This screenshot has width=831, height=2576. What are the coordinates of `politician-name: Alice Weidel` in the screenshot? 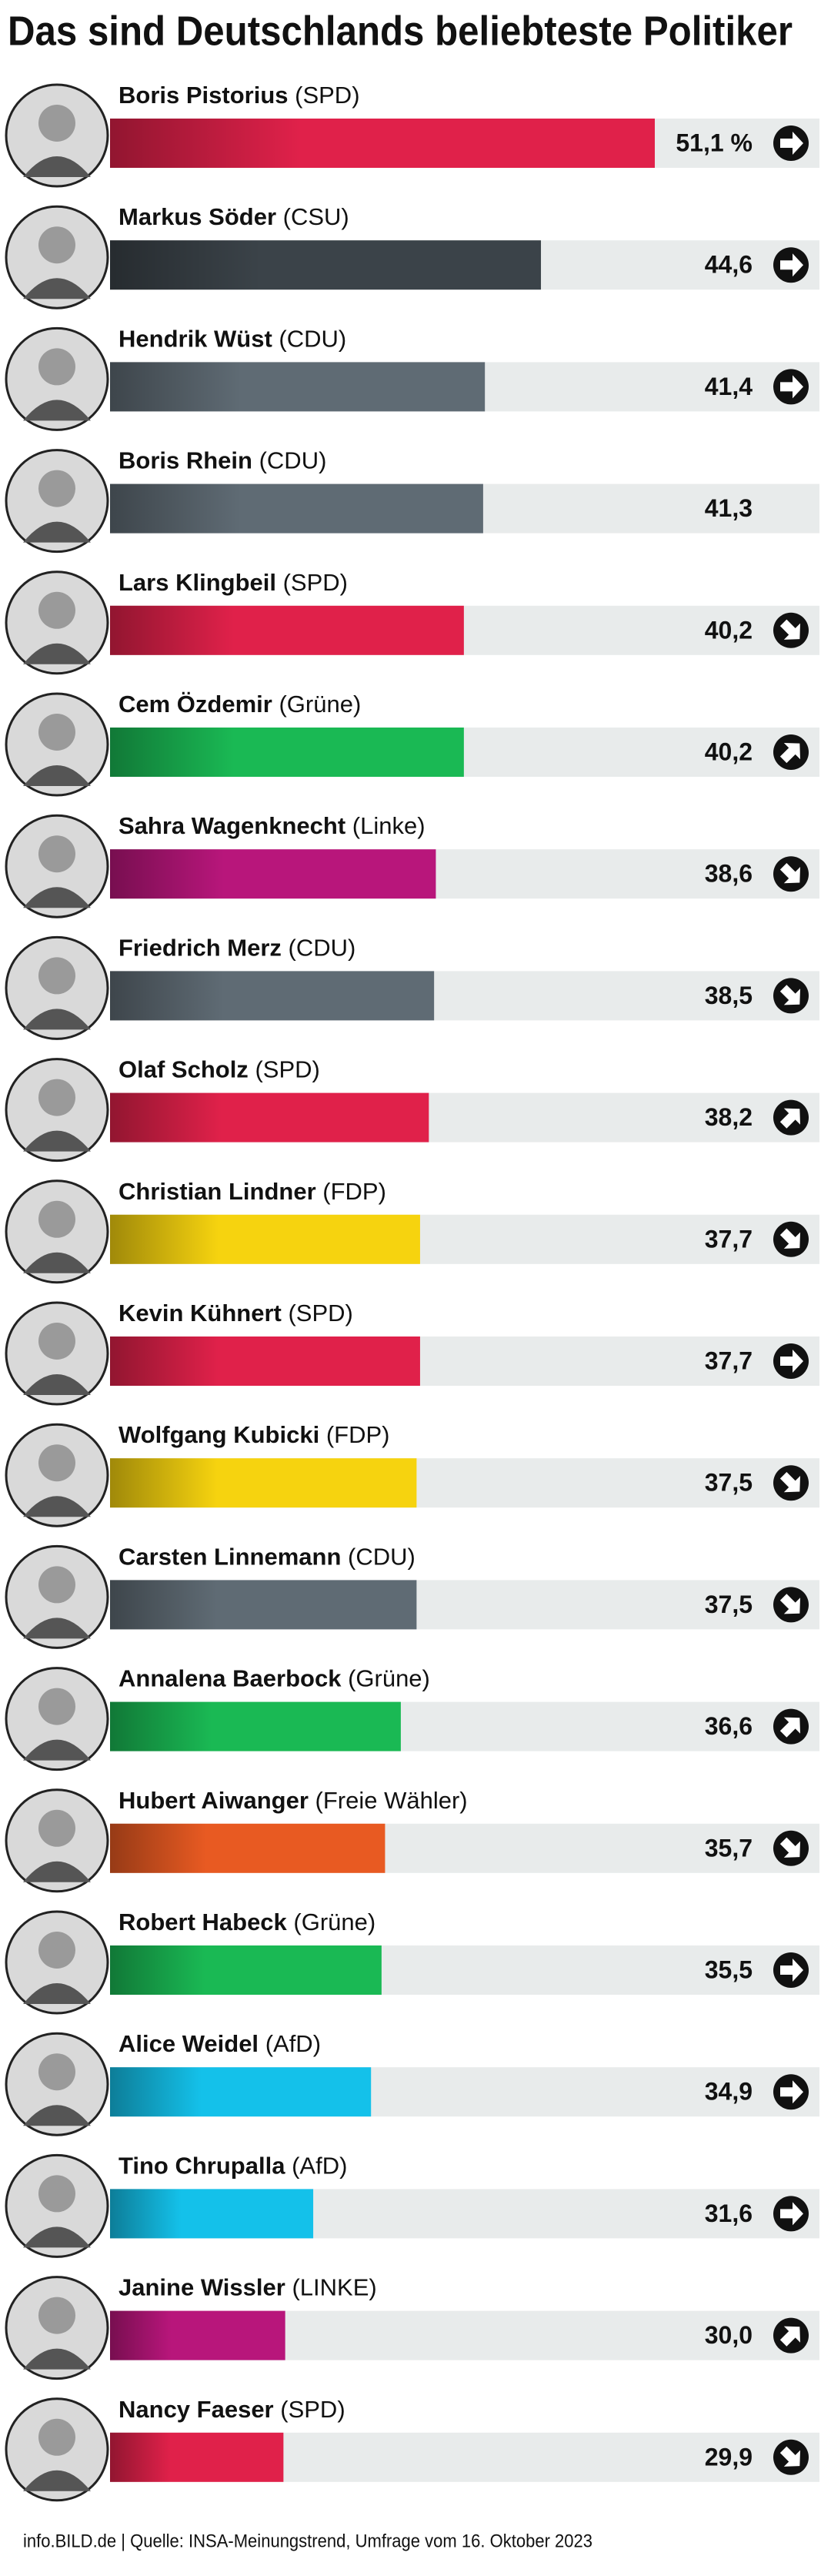 It's located at (189, 2044).